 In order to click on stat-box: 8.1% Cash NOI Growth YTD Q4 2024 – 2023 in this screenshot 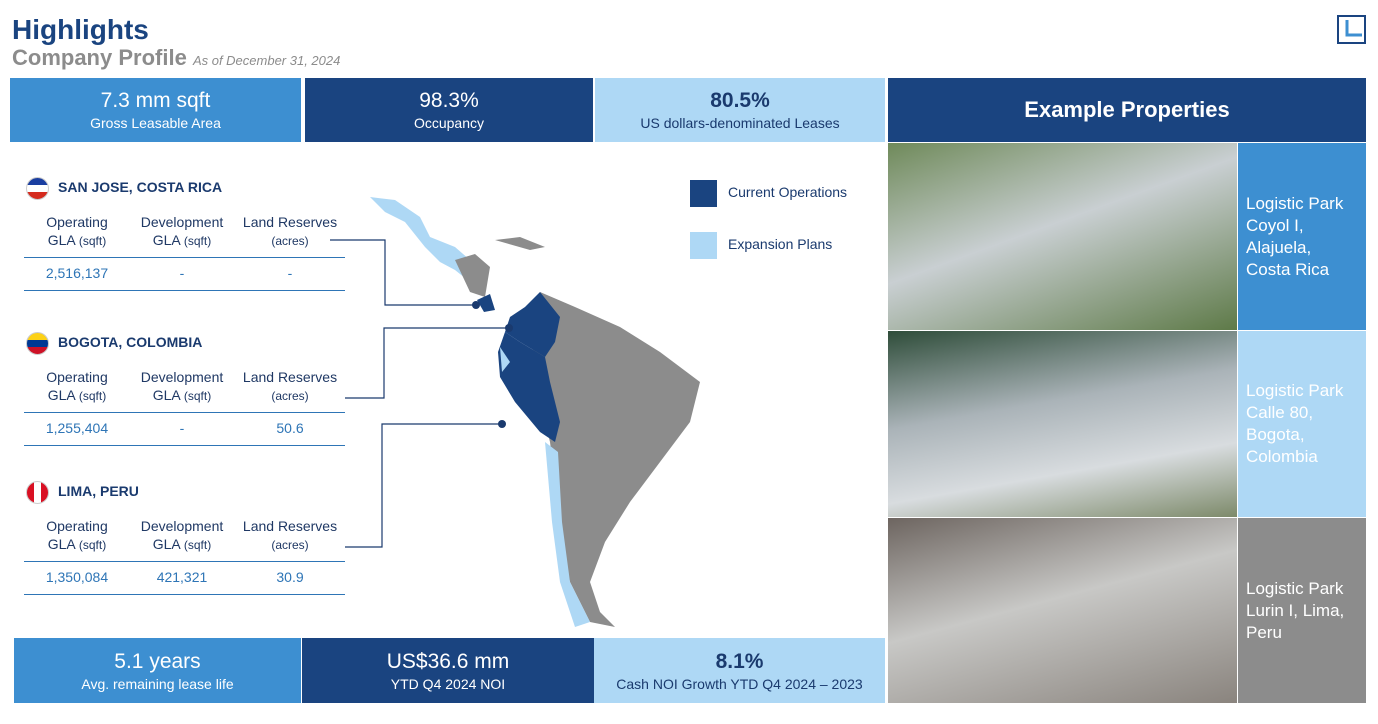, I will do `click(739, 670)`.